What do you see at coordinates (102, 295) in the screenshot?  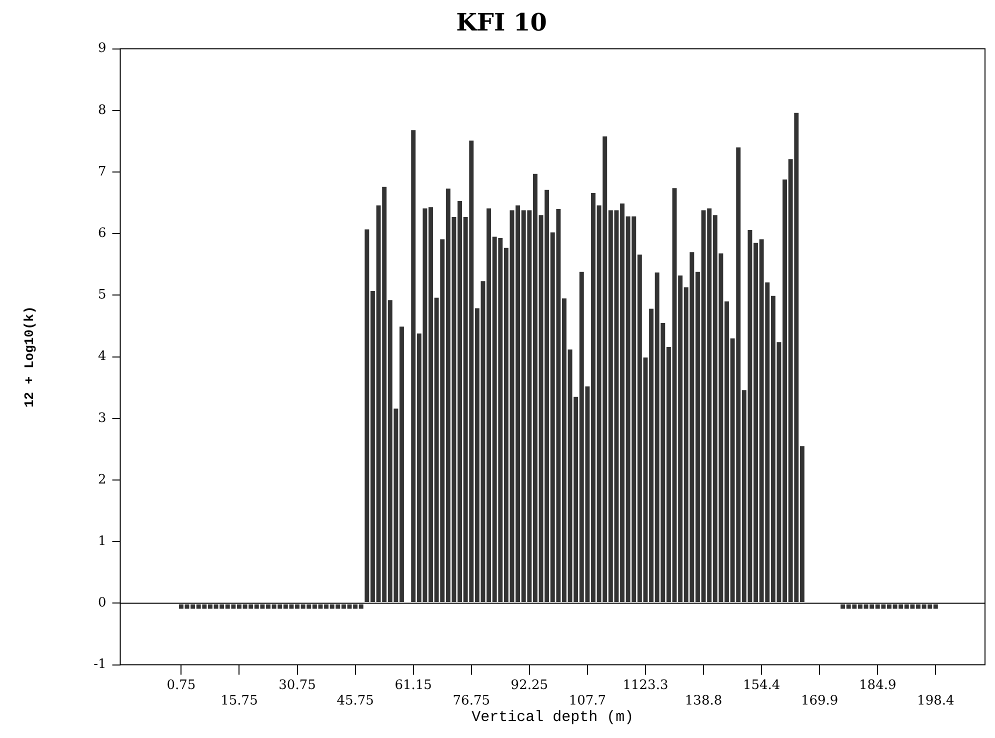 I see `y-tick-label: 5` at bounding box center [102, 295].